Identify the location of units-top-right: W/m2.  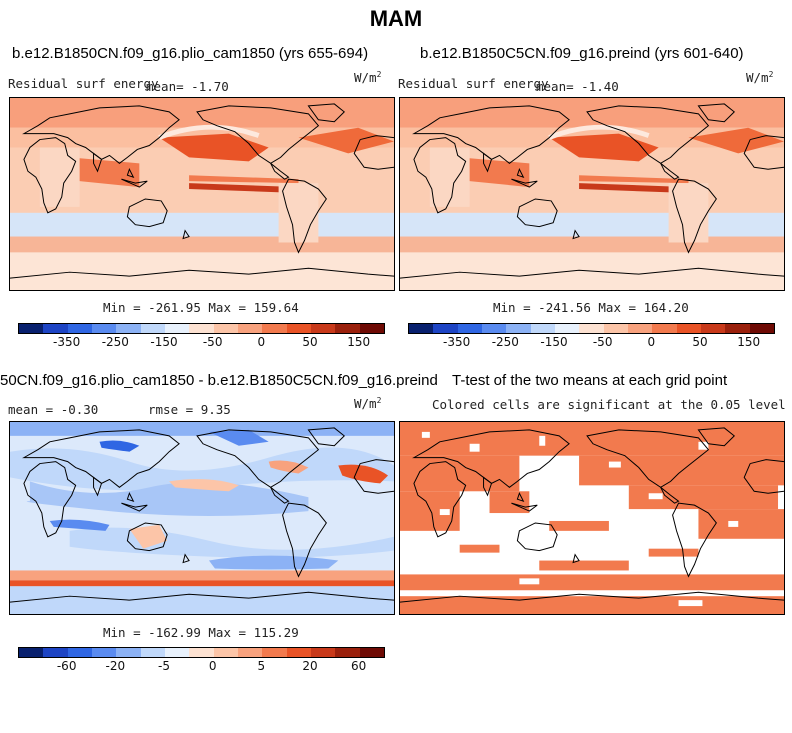
(760, 78).